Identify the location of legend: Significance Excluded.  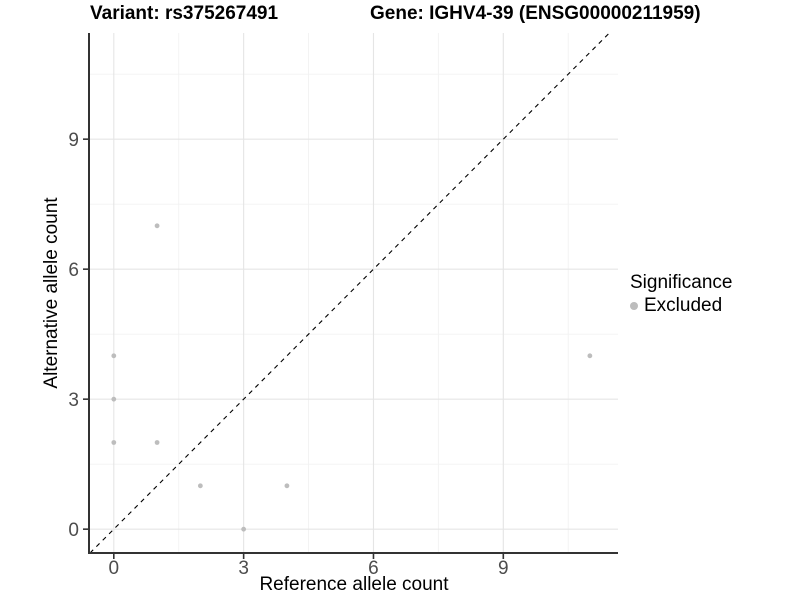
(681, 294).